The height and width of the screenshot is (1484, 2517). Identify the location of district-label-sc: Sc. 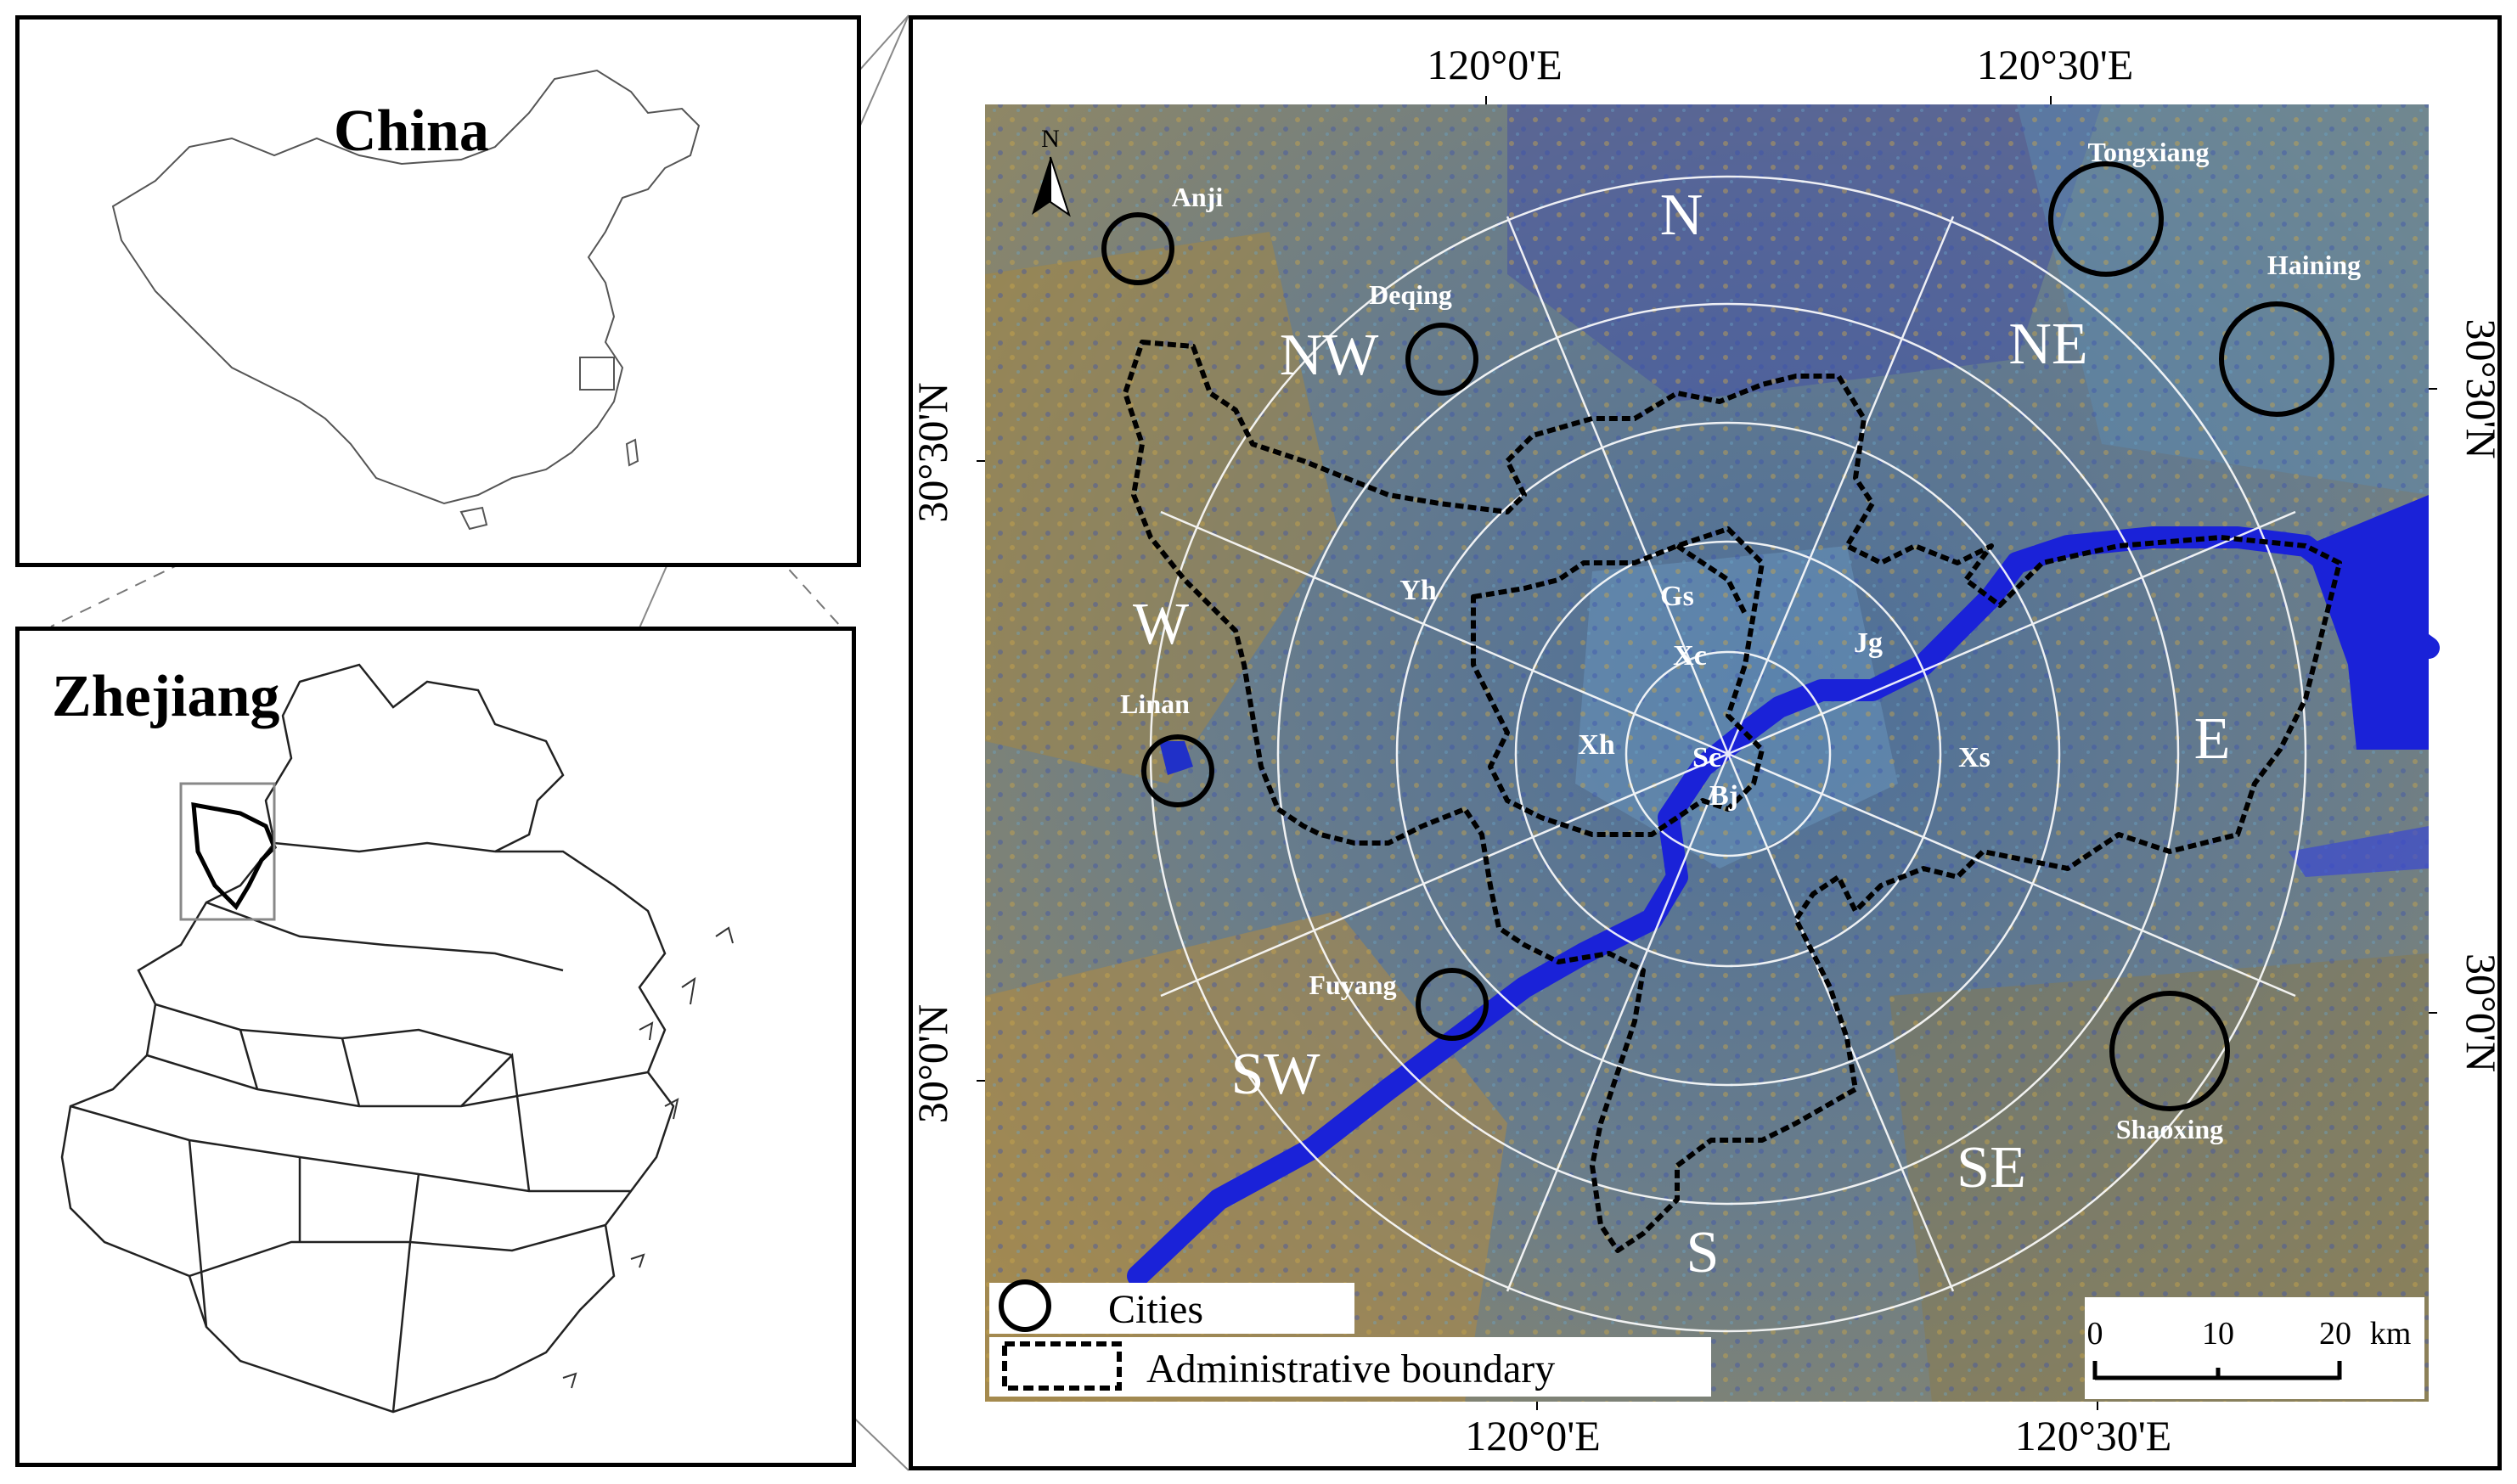
(1706, 757).